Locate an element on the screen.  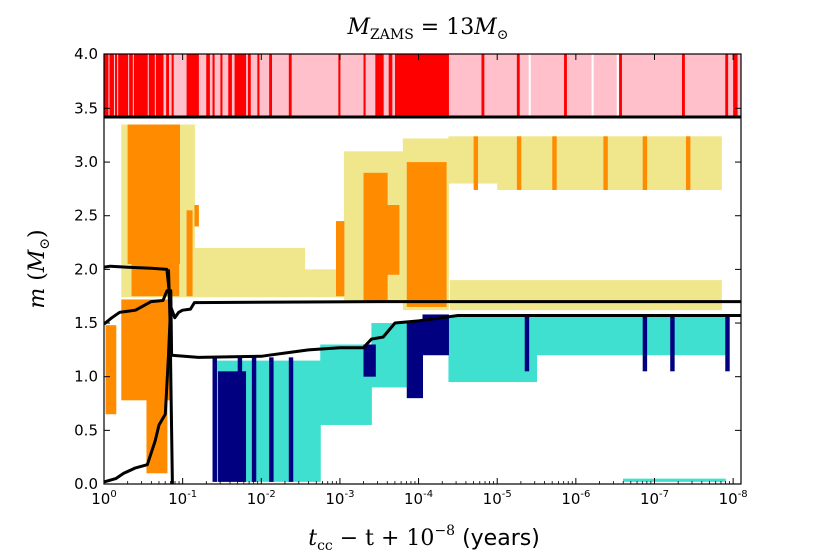
y-tick-label: 1.5 is located at coordinates (86, 323).